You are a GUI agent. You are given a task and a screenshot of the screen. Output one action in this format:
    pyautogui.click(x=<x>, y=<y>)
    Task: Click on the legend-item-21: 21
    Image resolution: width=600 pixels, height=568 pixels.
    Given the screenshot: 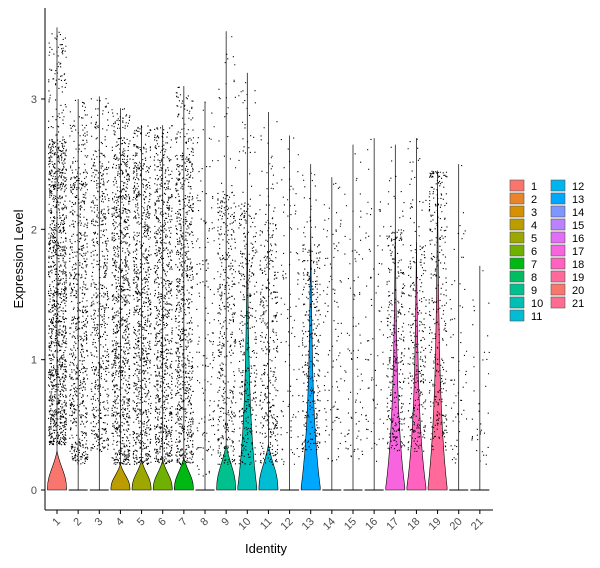 What is the action you would take?
    pyautogui.click(x=567, y=303)
    